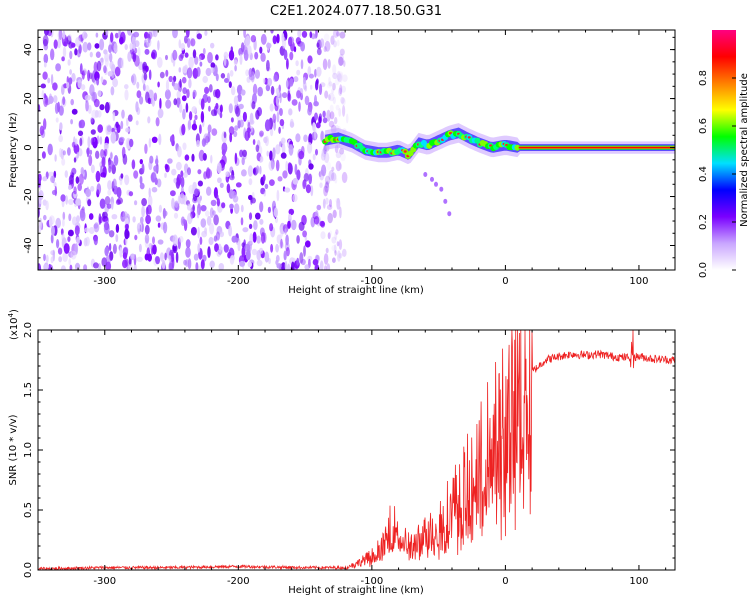  What do you see at coordinates (449, 214) in the screenshot?
I see `branch-point` at bounding box center [449, 214].